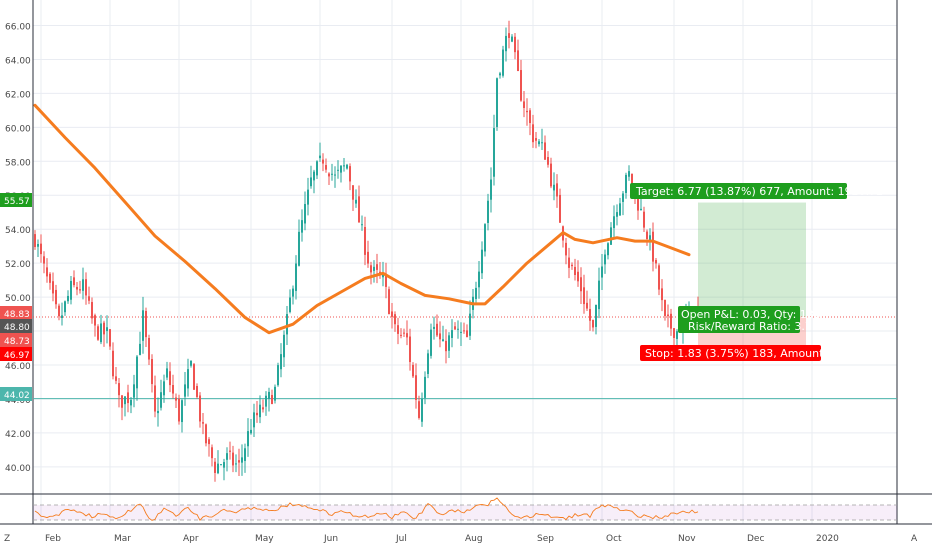 The height and width of the screenshot is (550, 932). Describe the element at coordinates (16, 297) in the screenshot. I see `price-tags: 55.57 48.83 48.80 48.73 46.97 44.02` at that location.